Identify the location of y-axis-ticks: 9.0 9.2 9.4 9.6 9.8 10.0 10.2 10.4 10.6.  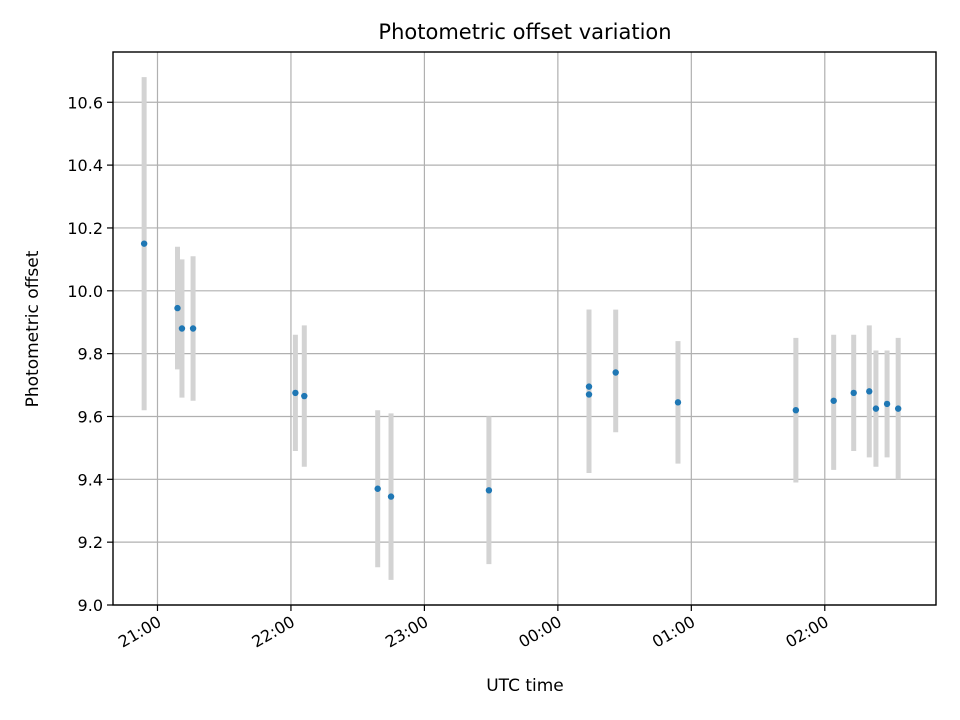
(90, 354).